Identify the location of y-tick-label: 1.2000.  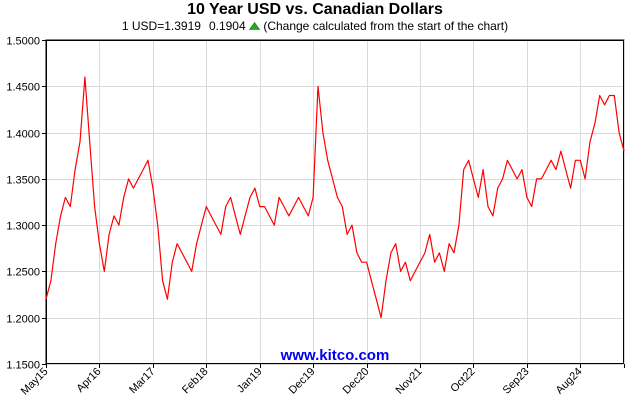
(23, 320).